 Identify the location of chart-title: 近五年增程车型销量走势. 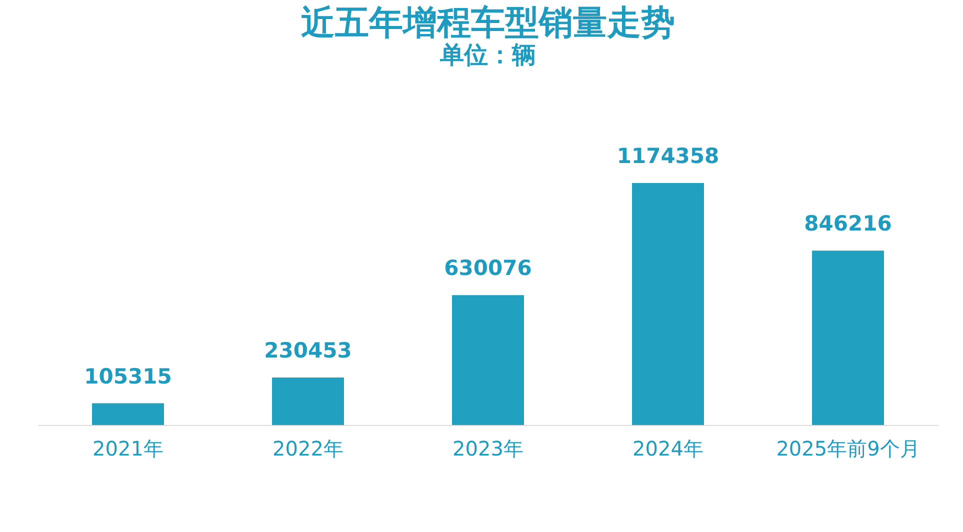
(488, 23).